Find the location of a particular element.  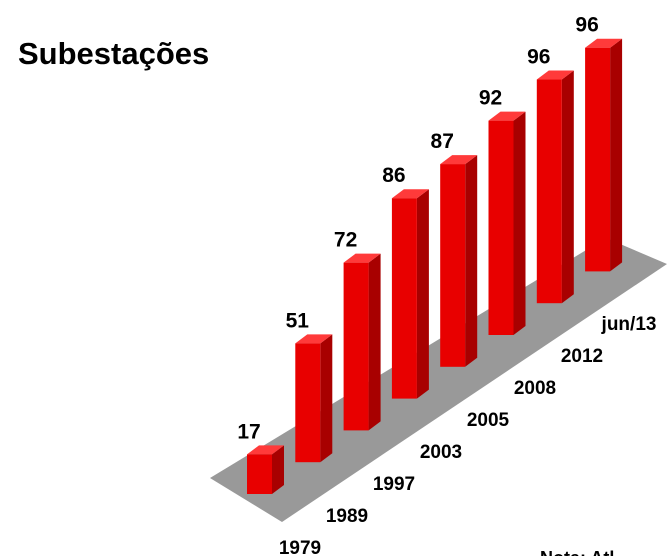

value-label: 92 is located at coordinates (490, 98).